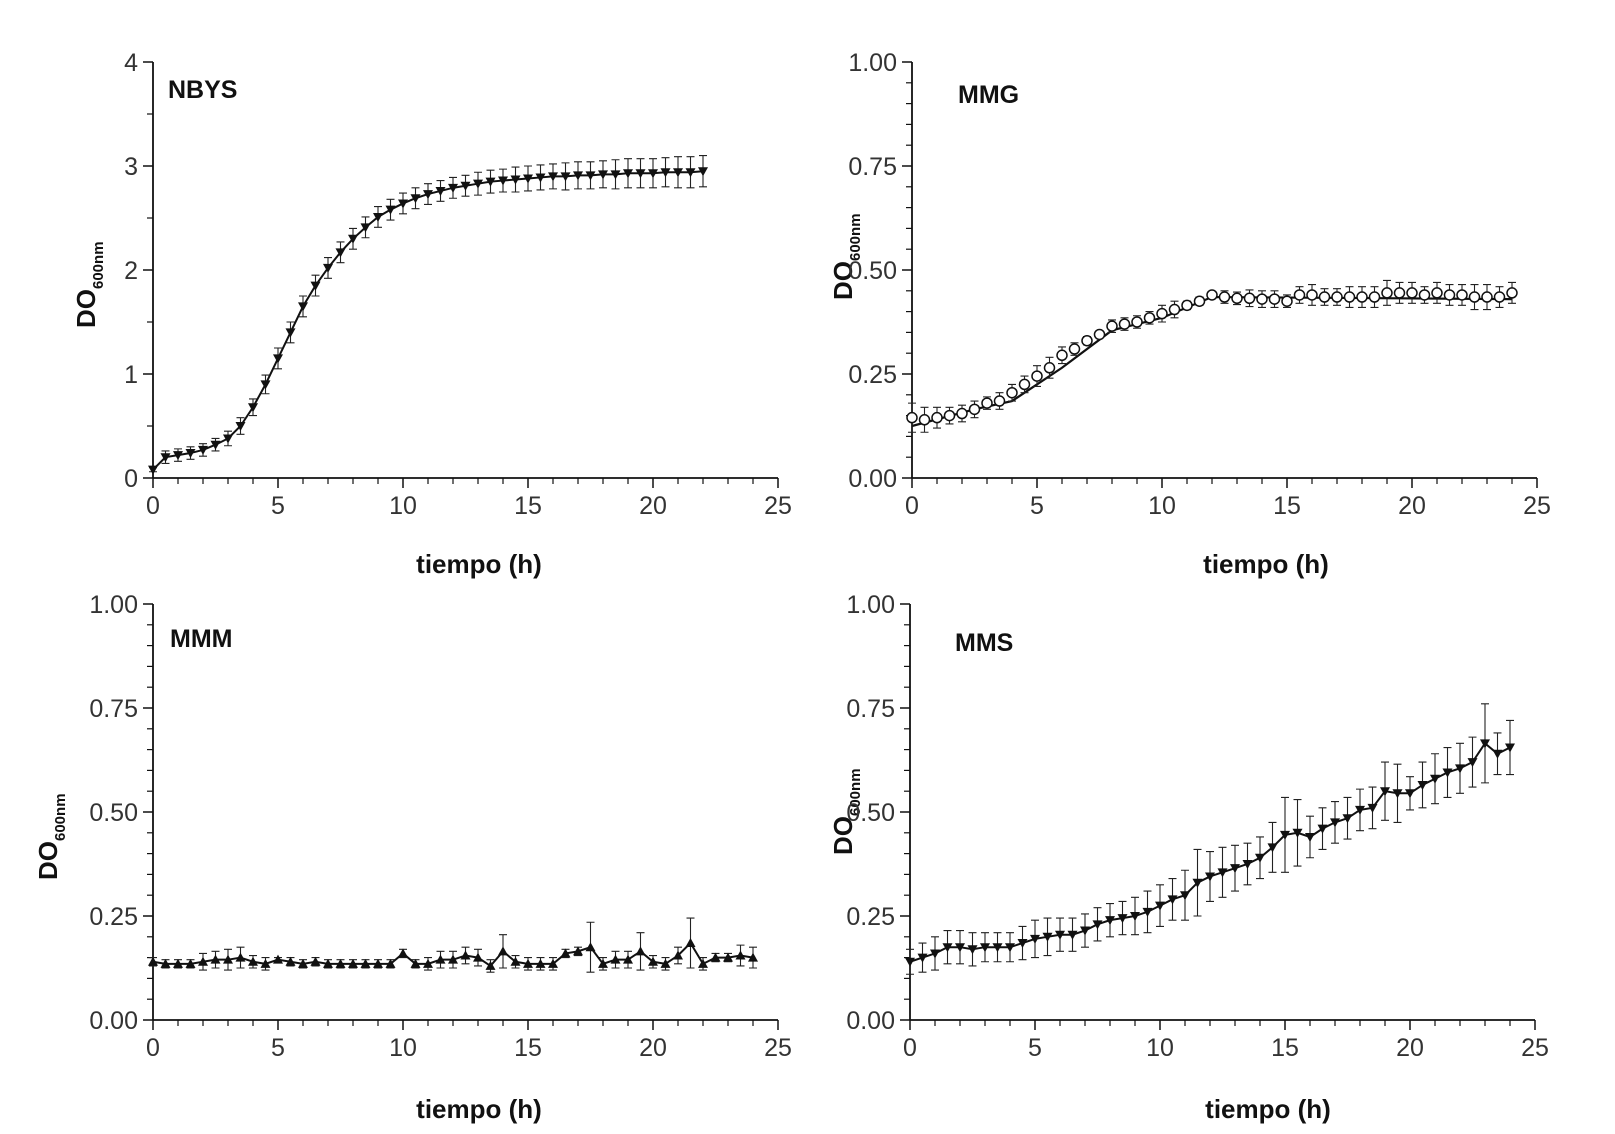  Describe the element at coordinates (855, 792) in the screenshot. I see `y-axis-title-sub-mms: 600nm` at that location.